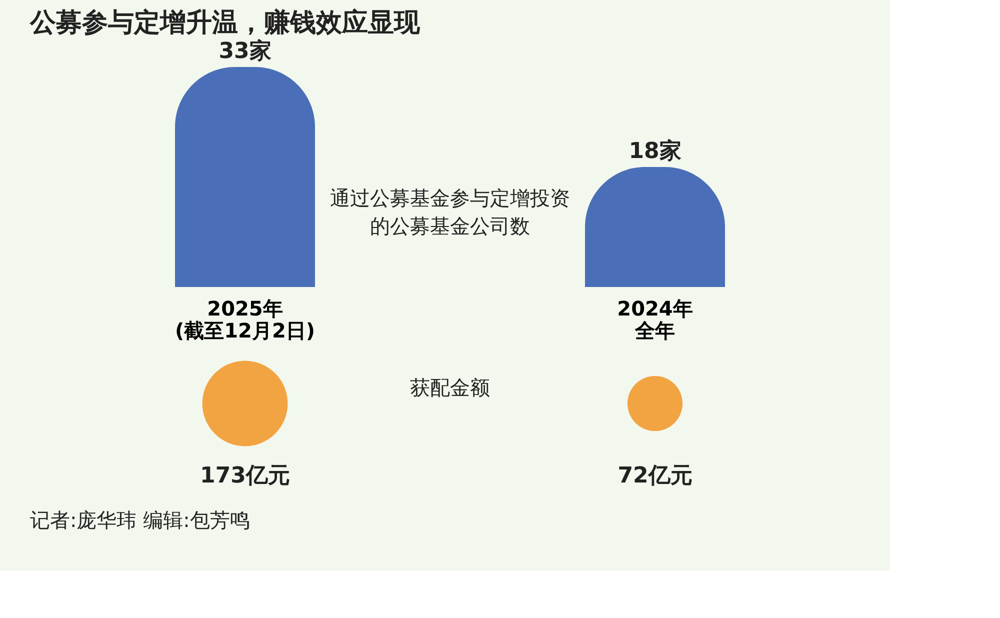 This screenshot has width=1000, height=618. Describe the element at coordinates (450, 388) in the screenshot. I see `text: 获配金额` at that location.